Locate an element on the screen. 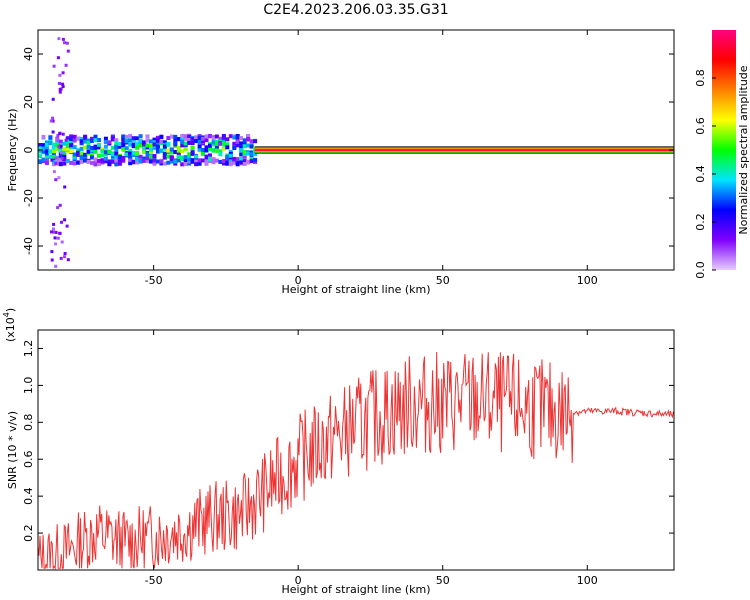 The width and height of the screenshot is (750, 600). snr-y-tick-label: 0.6 is located at coordinates (28, 459).